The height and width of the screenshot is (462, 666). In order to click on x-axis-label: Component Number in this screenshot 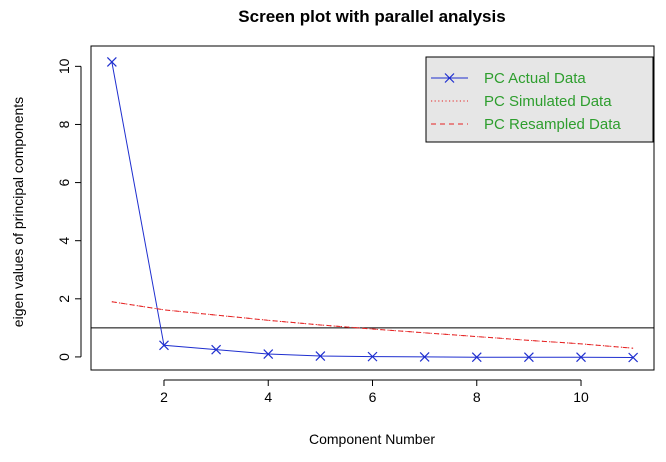, I will do `click(372, 439)`.